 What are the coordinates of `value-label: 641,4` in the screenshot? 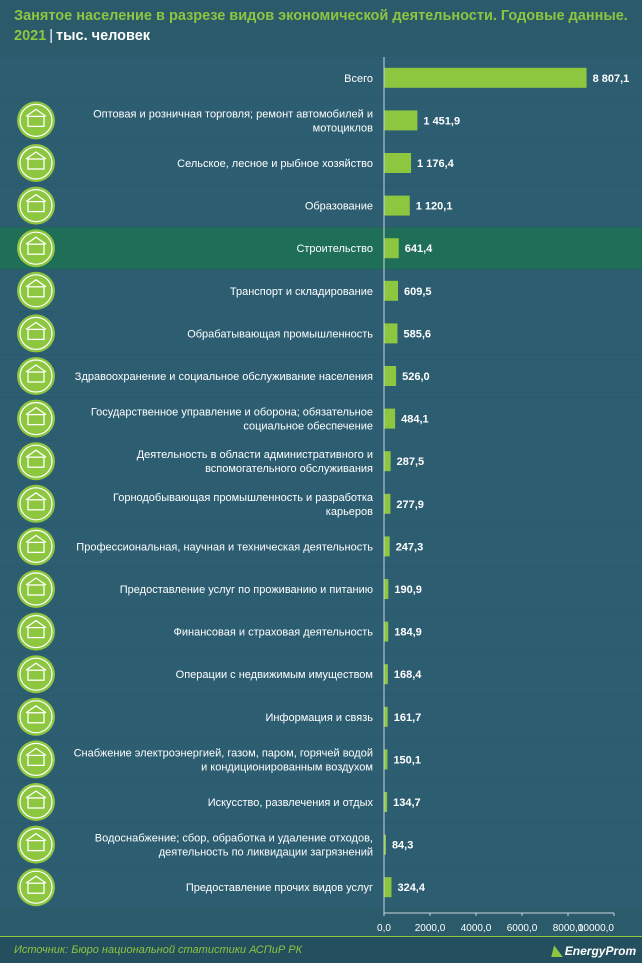 It's located at (419, 249).